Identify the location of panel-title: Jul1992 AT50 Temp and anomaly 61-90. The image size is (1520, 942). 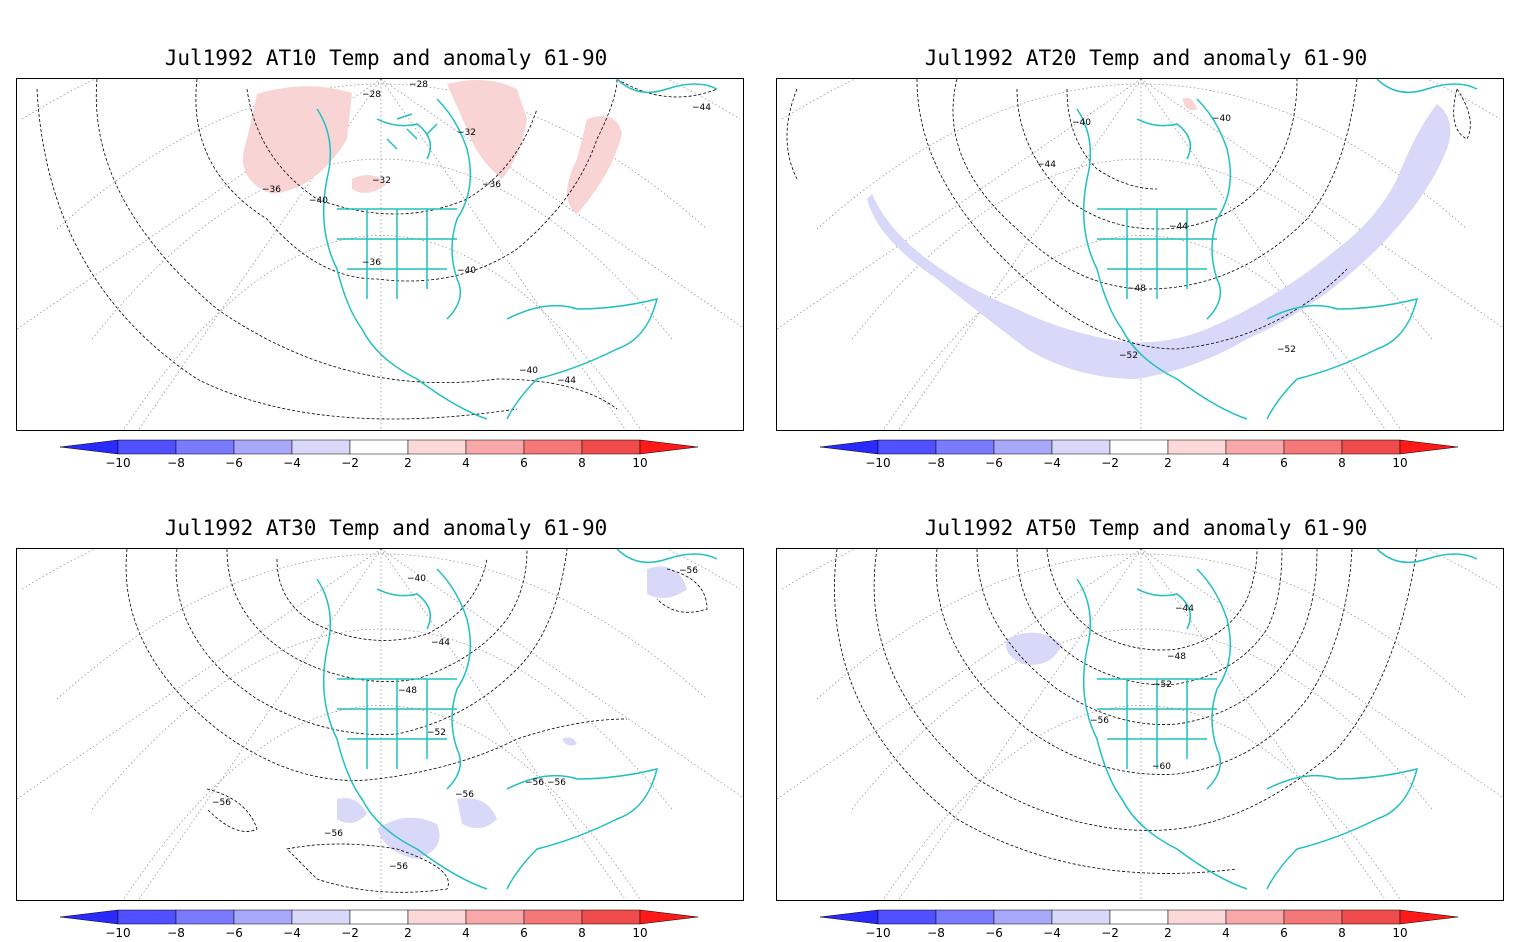
(1146, 528).